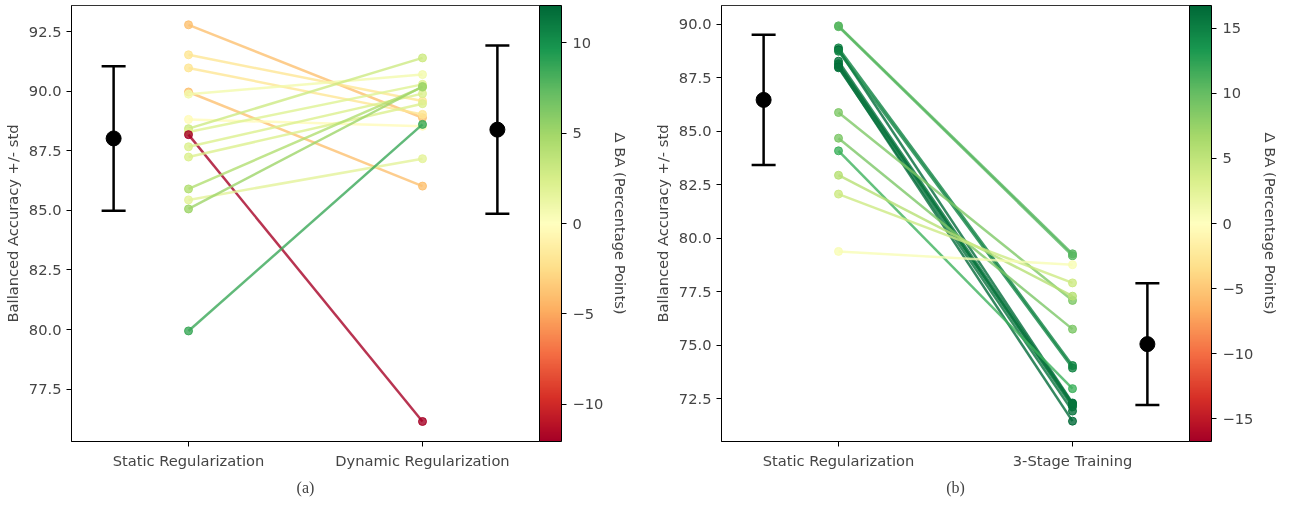  What do you see at coordinates (695, 345) in the screenshot?
I see `y-tick-label: 75.0` at bounding box center [695, 345].